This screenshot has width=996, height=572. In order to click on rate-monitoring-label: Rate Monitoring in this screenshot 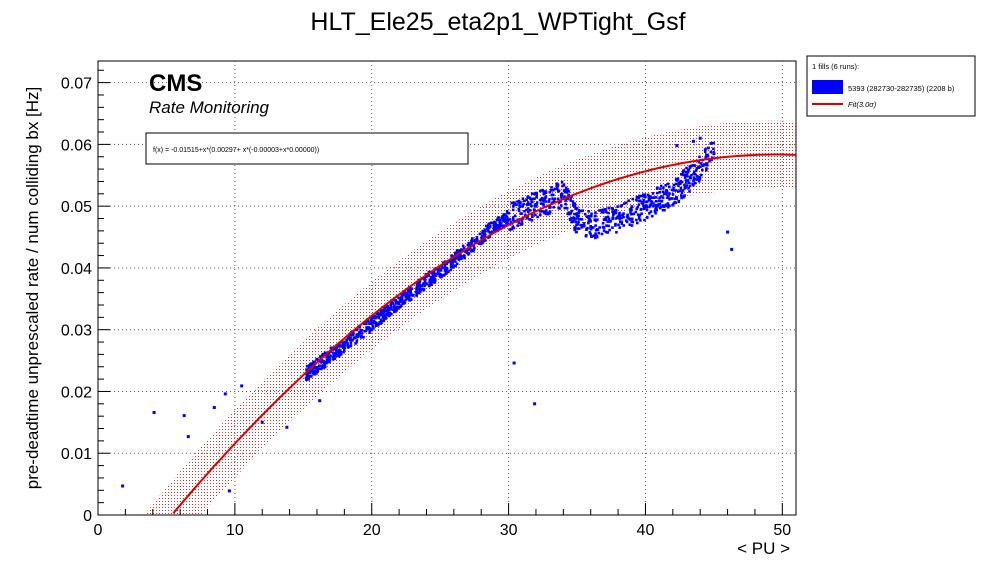, I will do `click(209, 107)`.